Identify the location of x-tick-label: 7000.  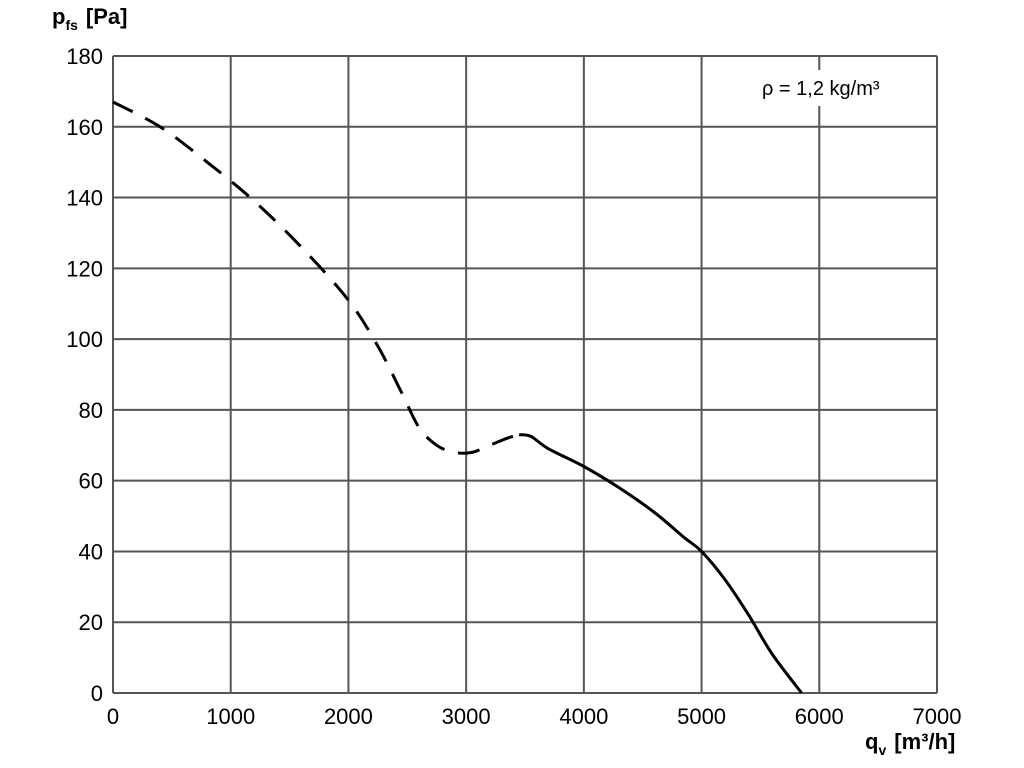
(937, 716).